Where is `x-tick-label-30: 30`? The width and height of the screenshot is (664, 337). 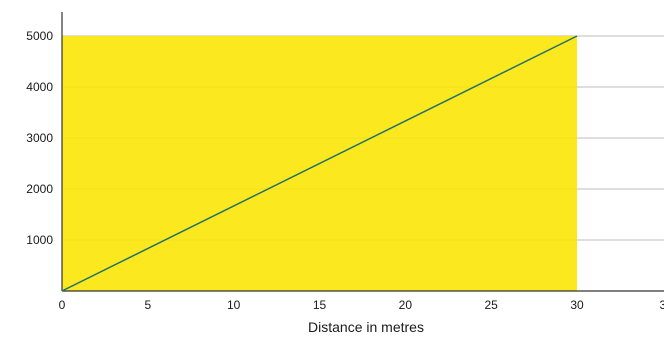 x-tick-label-30: 30 is located at coordinates (577, 305).